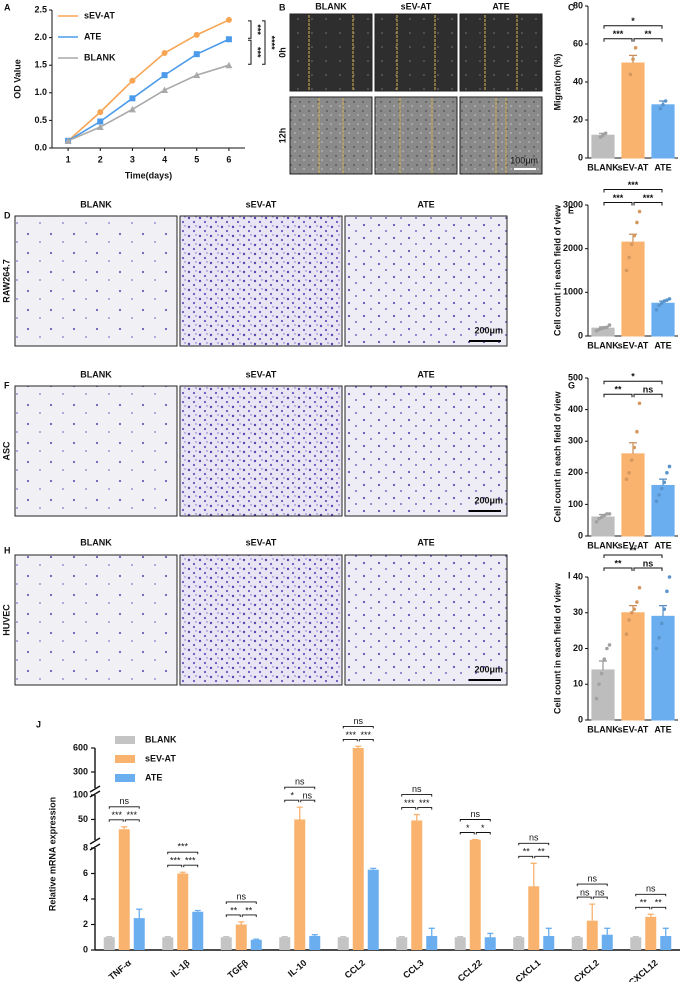 This screenshot has width=685, height=982. What do you see at coordinates (355, 969) in the screenshot?
I see `x-tick-label: CCL2` at bounding box center [355, 969].